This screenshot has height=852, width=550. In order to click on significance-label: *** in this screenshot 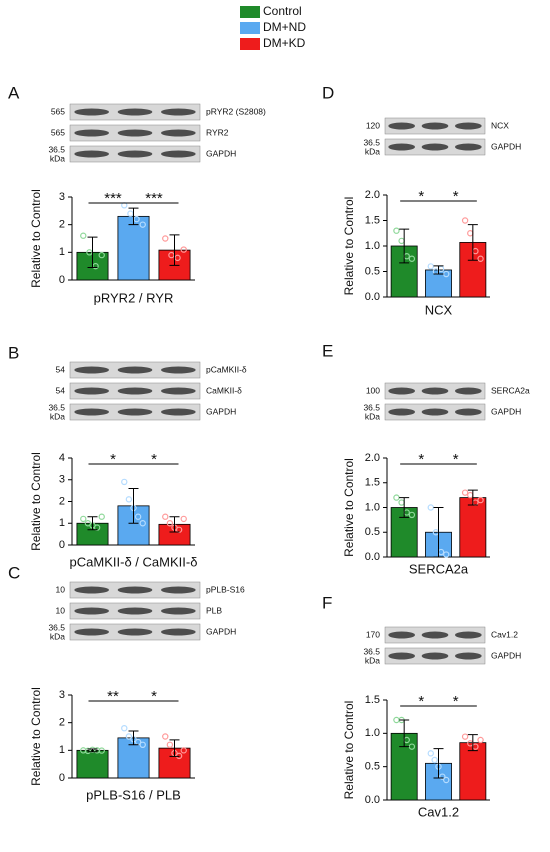, I will do `click(113, 198)`.